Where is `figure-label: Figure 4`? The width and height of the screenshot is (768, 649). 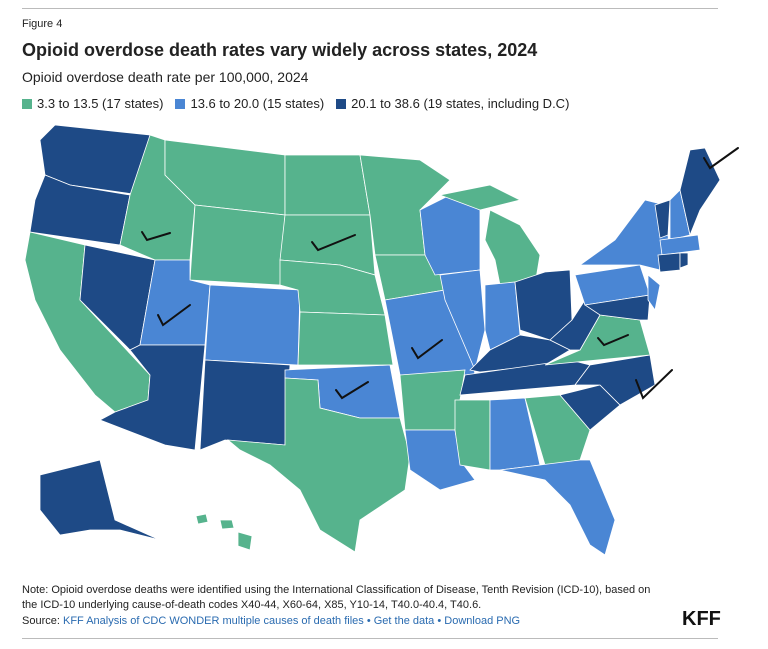 figure-label: Figure 4 is located at coordinates (42, 24).